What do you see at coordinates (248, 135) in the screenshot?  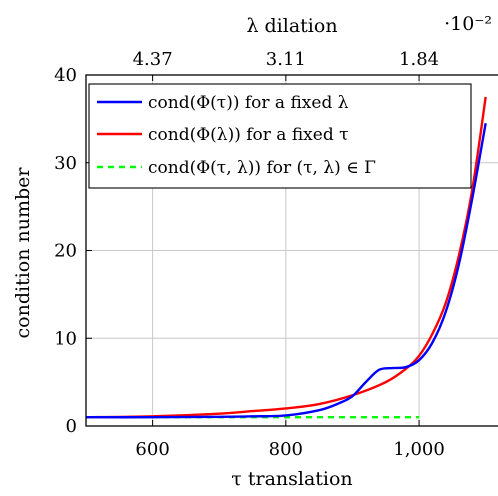 I see `legend-label-series-2: cond(Φ(λ)) for a fixed τ` at bounding box center [248, 135].